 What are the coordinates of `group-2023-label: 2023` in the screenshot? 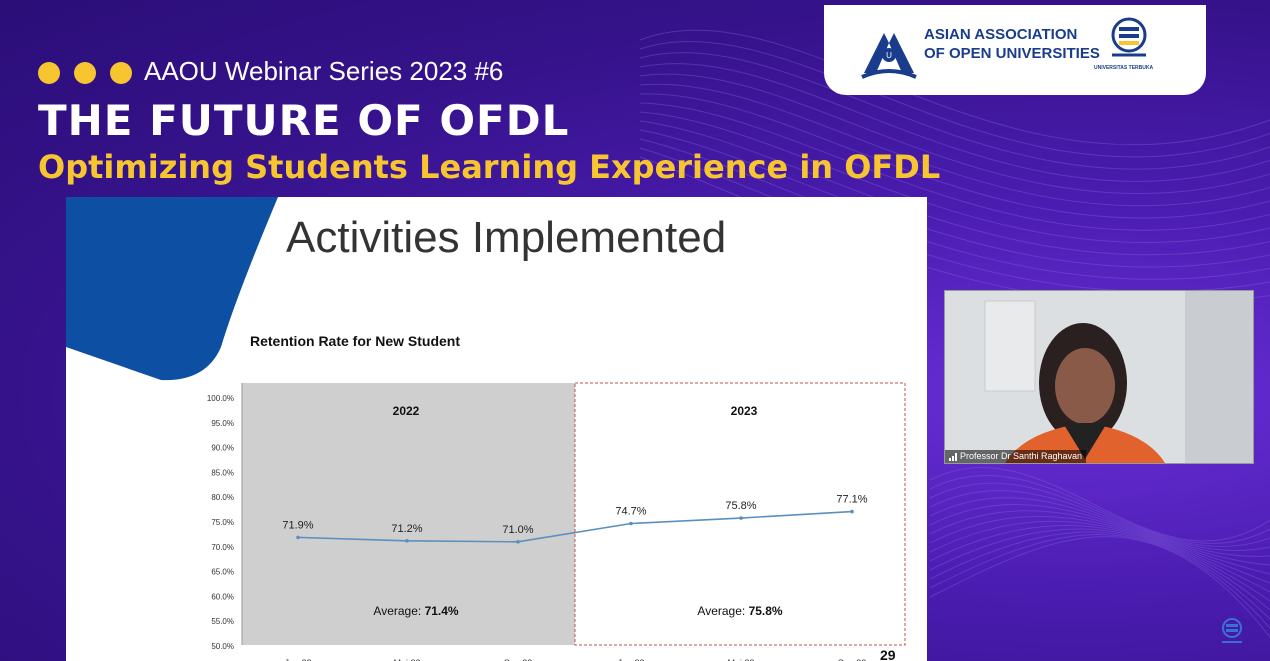 It's located at (744, 411).